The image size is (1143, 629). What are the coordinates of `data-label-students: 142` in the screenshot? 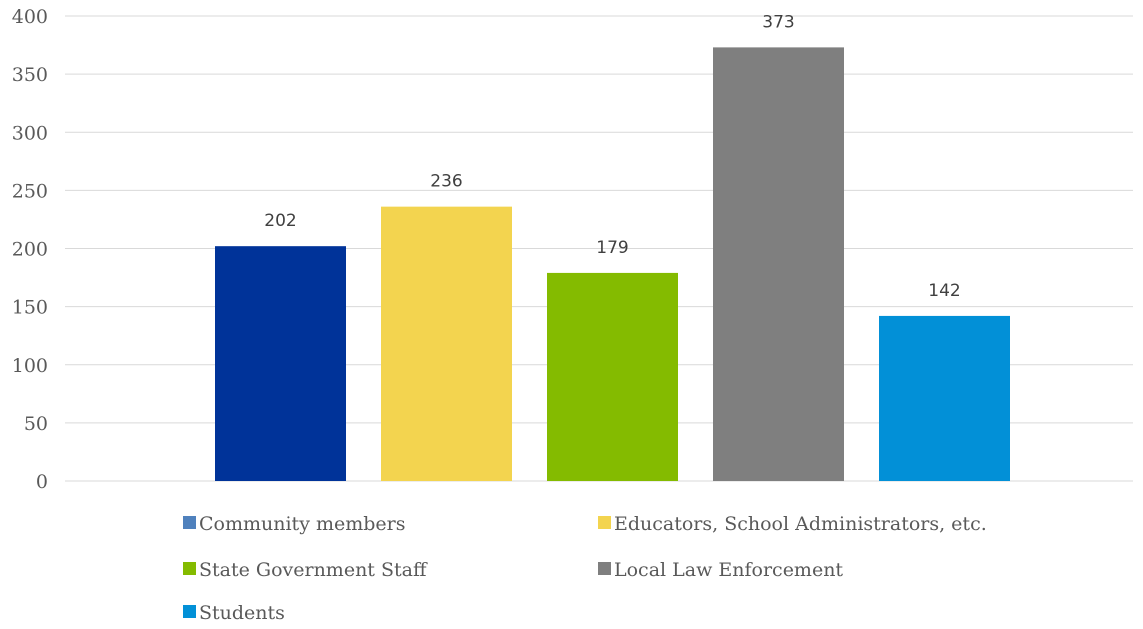 It's located at (944, 291).